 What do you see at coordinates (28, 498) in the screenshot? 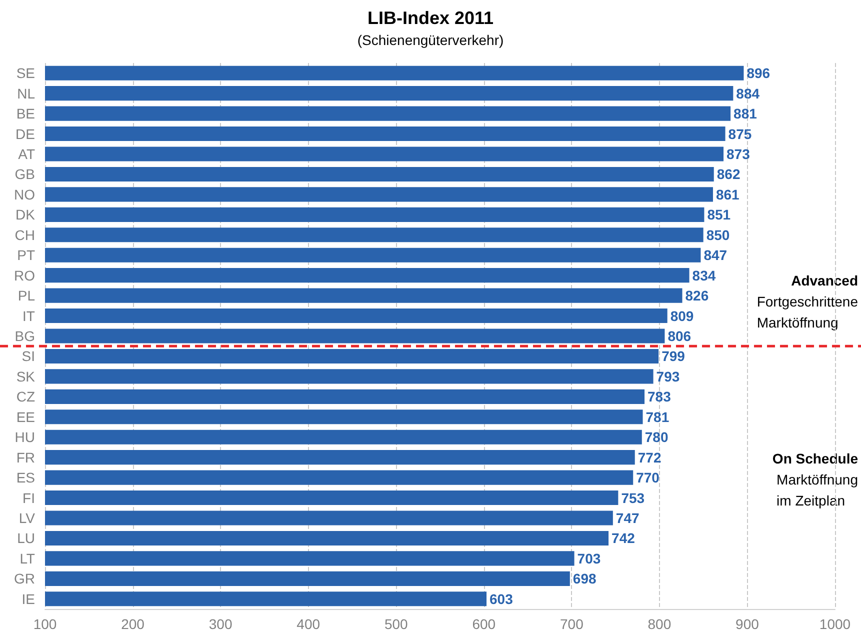
I see `y-tick-label: FI` at bounding box center [28, 498].